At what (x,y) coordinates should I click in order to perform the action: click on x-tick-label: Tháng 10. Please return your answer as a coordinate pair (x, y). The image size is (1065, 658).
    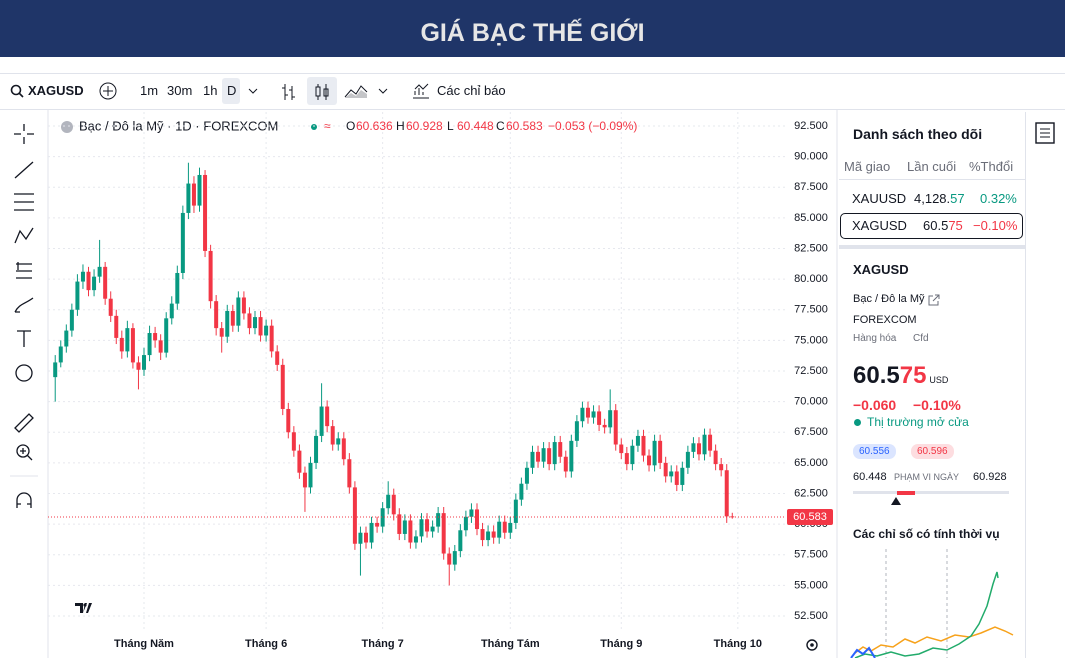
    Looking at the image, I should click on (738, 644).